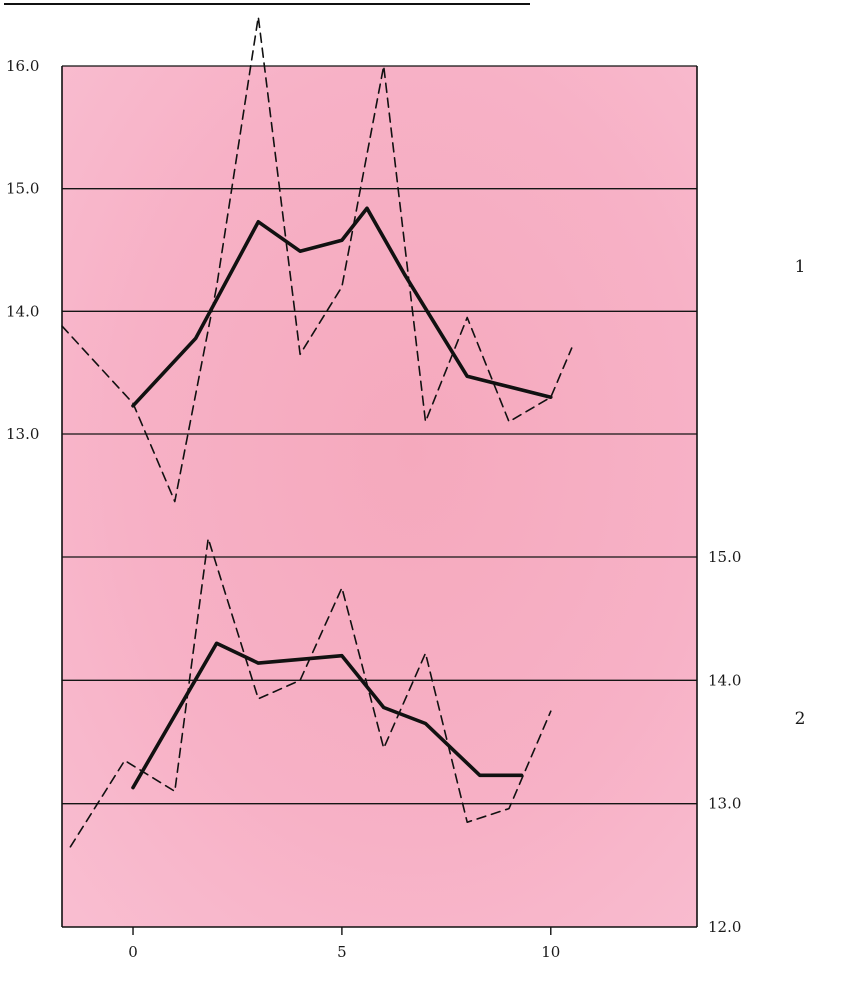  Describe the element at coordinates (133, 952) in the screenshot. I see `x-tick-label: 0` at that location.